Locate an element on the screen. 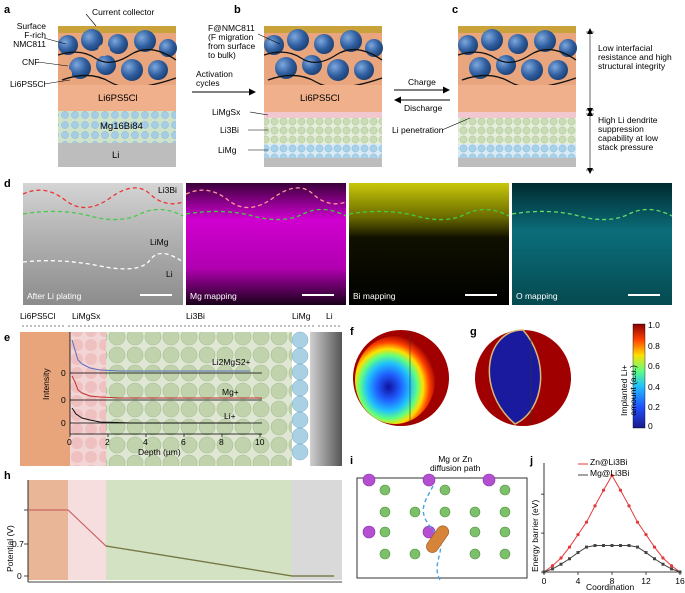 This screenshot has height=593, width=685. caption-after-plating: After Li plating is located at coordinates (54, 296).